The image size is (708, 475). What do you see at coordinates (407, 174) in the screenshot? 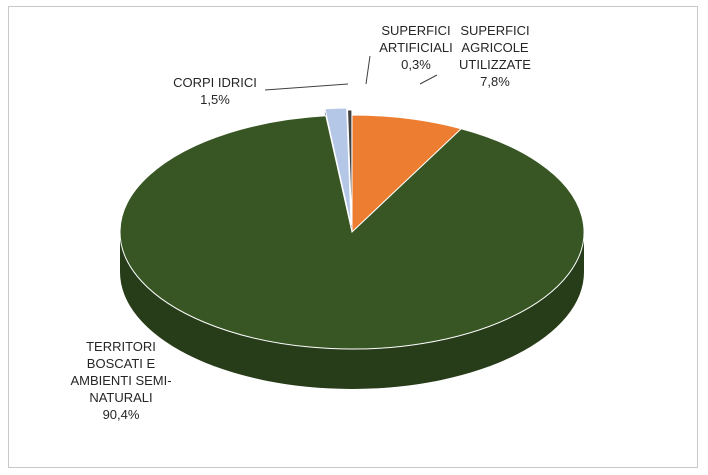
I see `slice-superfici-agricole-utilizzate` at bounding box center [407, 174].